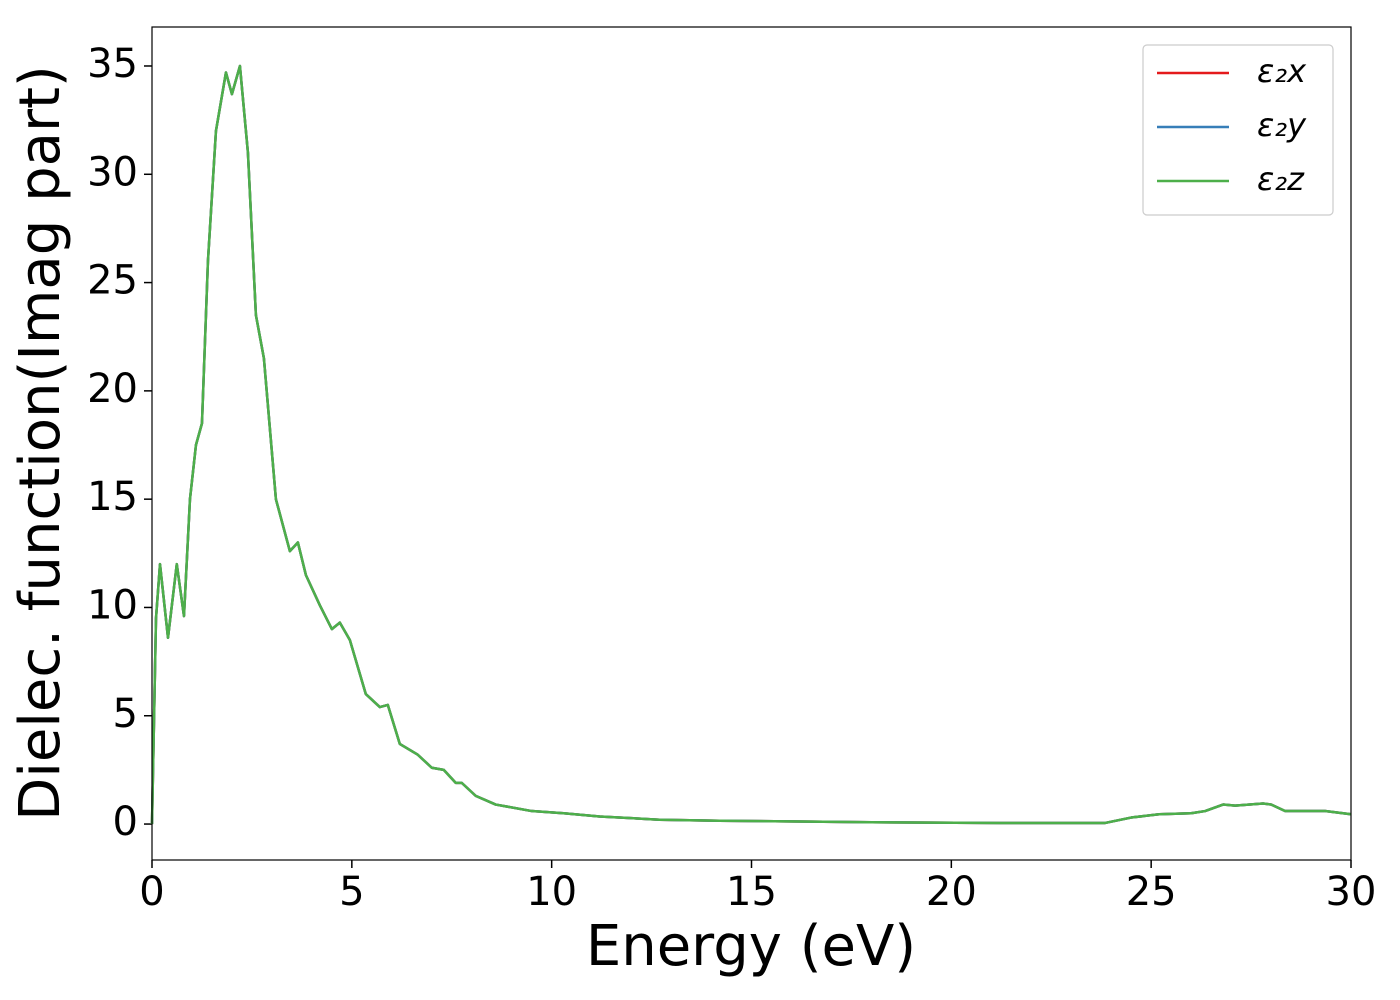 This screenshot has height=1000, width=1400. What do you see at coordinates (1282, 71) in the screenshot?
I see `legend-label: ε₂x` at bounding box center [1282, 71].